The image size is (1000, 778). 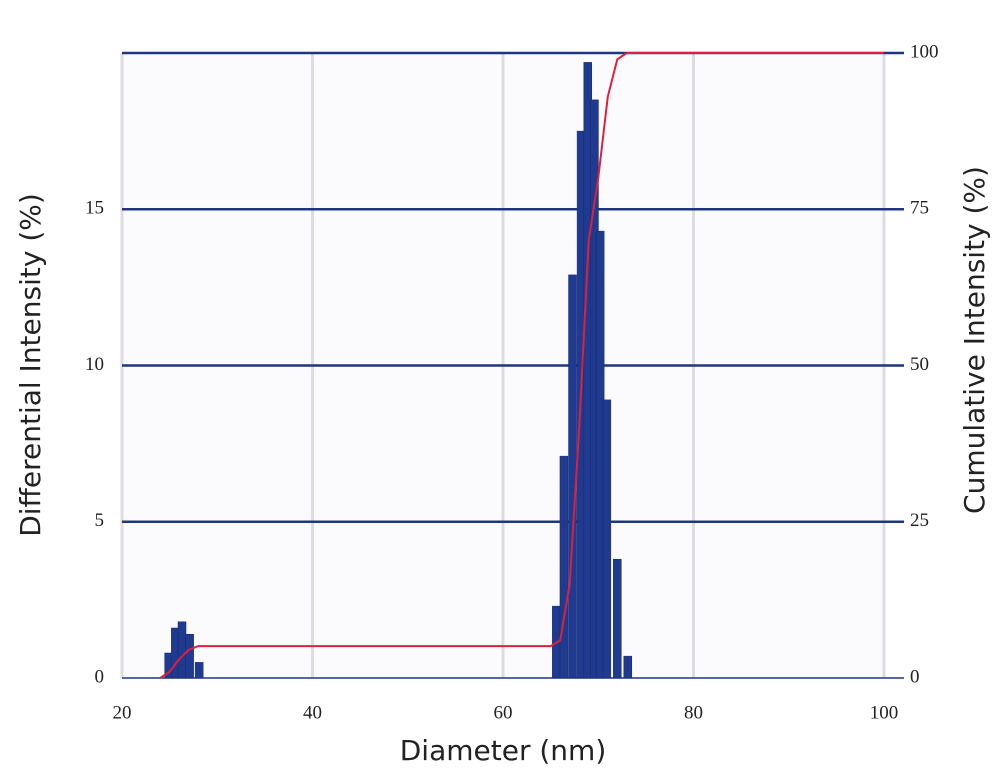 I want to click on x-tick-label: 40, so click(x=312, y=712).